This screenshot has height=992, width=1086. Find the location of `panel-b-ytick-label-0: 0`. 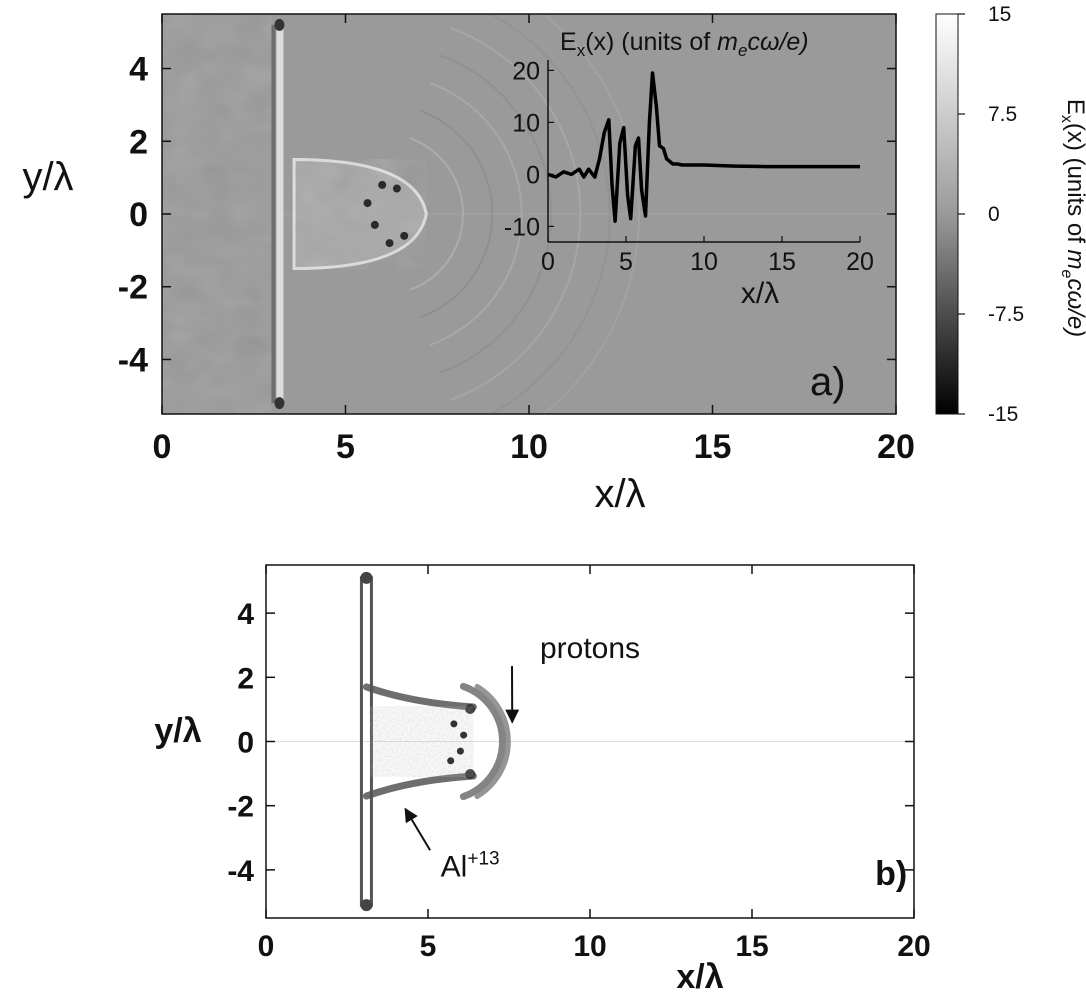

panel-b-ytick-label-0: 0 is located at coordinates (245, 743).